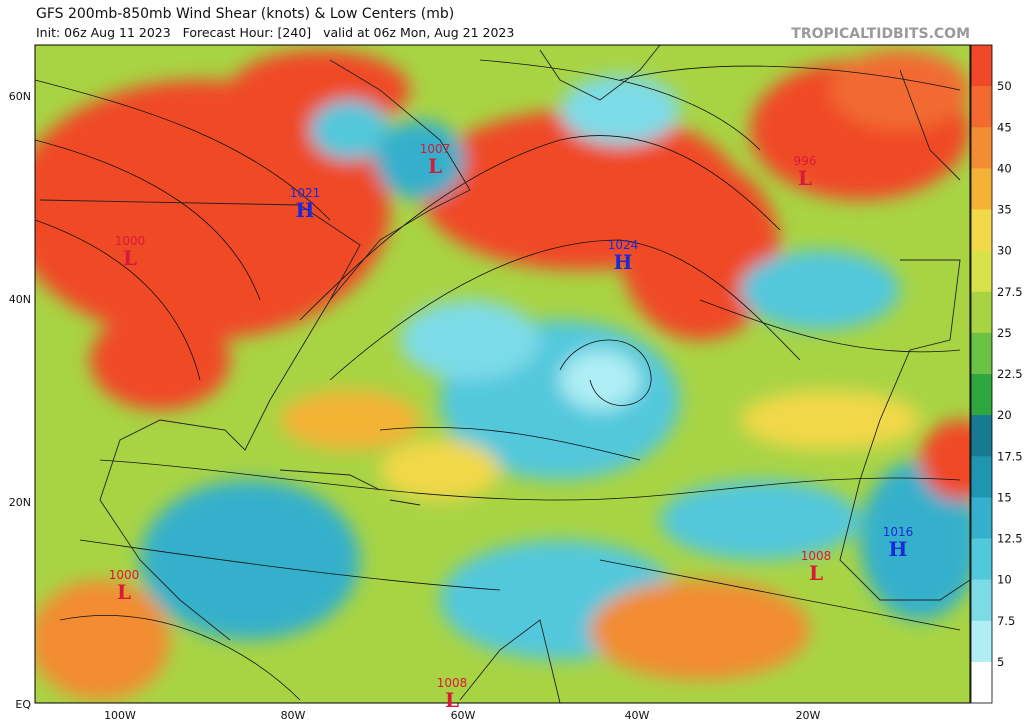  What do you see at coordinates (805, 161) in the screenshot?
I see `pressure-value: 996` at bounding box center [805, 161].